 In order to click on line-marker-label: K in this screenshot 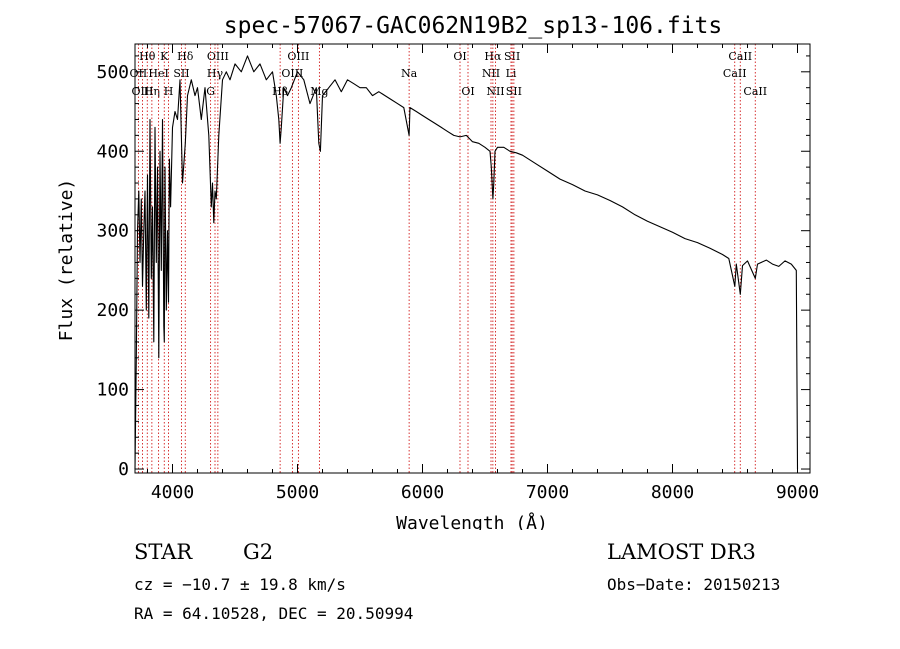, I will do `click(164, 56)`.